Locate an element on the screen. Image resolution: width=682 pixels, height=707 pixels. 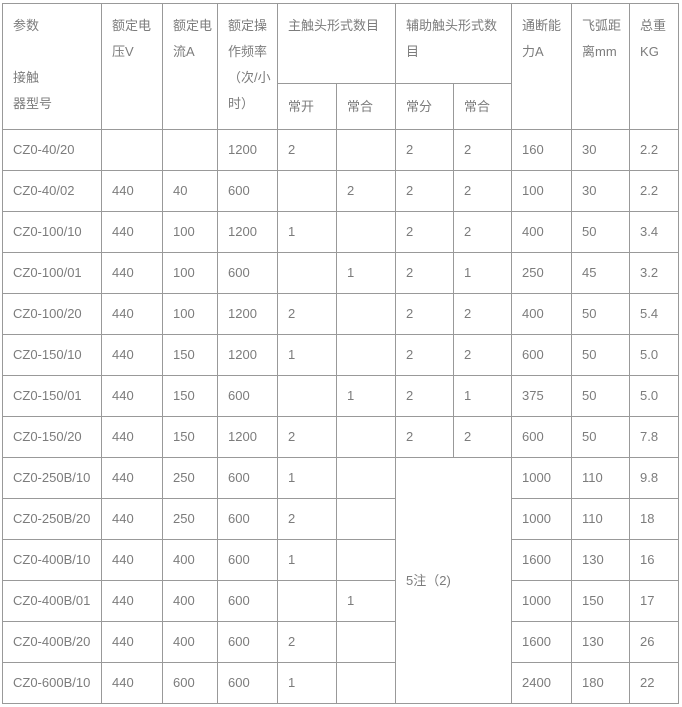
cell-model: CZ0-40/20 is located at coordinates (52, 150).